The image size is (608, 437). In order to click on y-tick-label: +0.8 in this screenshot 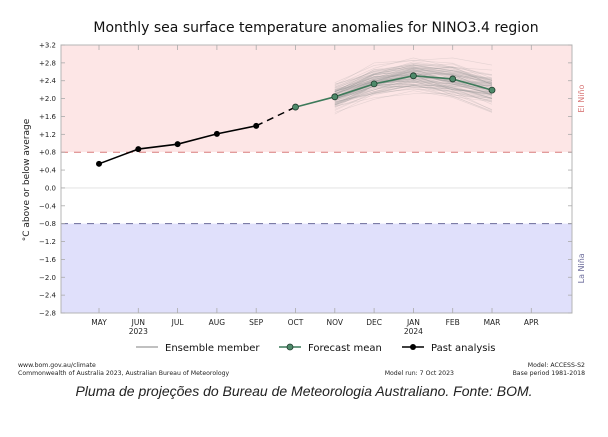, I will do `click(47, 153)`.